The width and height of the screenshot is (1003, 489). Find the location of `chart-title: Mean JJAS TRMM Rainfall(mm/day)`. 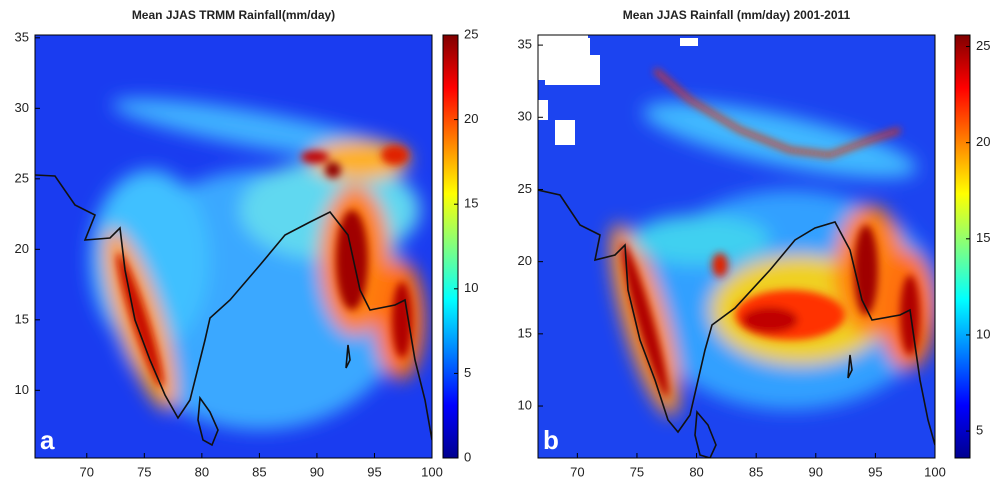

chart-title: Mean JJAS TRMM Rainfall(mm/day) is located at coordinates (233, 15).